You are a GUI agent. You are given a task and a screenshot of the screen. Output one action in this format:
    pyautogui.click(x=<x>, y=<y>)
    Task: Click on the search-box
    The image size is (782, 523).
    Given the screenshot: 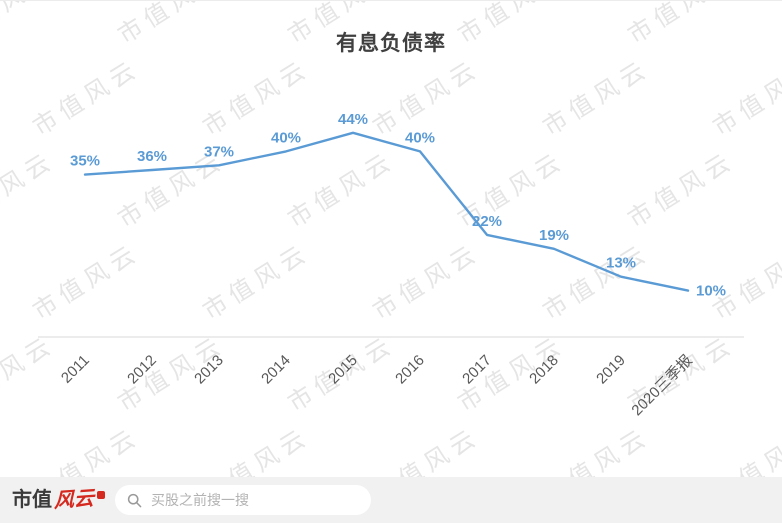 What is the action you would take?
    pyautogui.click(x=243, y=500)
    